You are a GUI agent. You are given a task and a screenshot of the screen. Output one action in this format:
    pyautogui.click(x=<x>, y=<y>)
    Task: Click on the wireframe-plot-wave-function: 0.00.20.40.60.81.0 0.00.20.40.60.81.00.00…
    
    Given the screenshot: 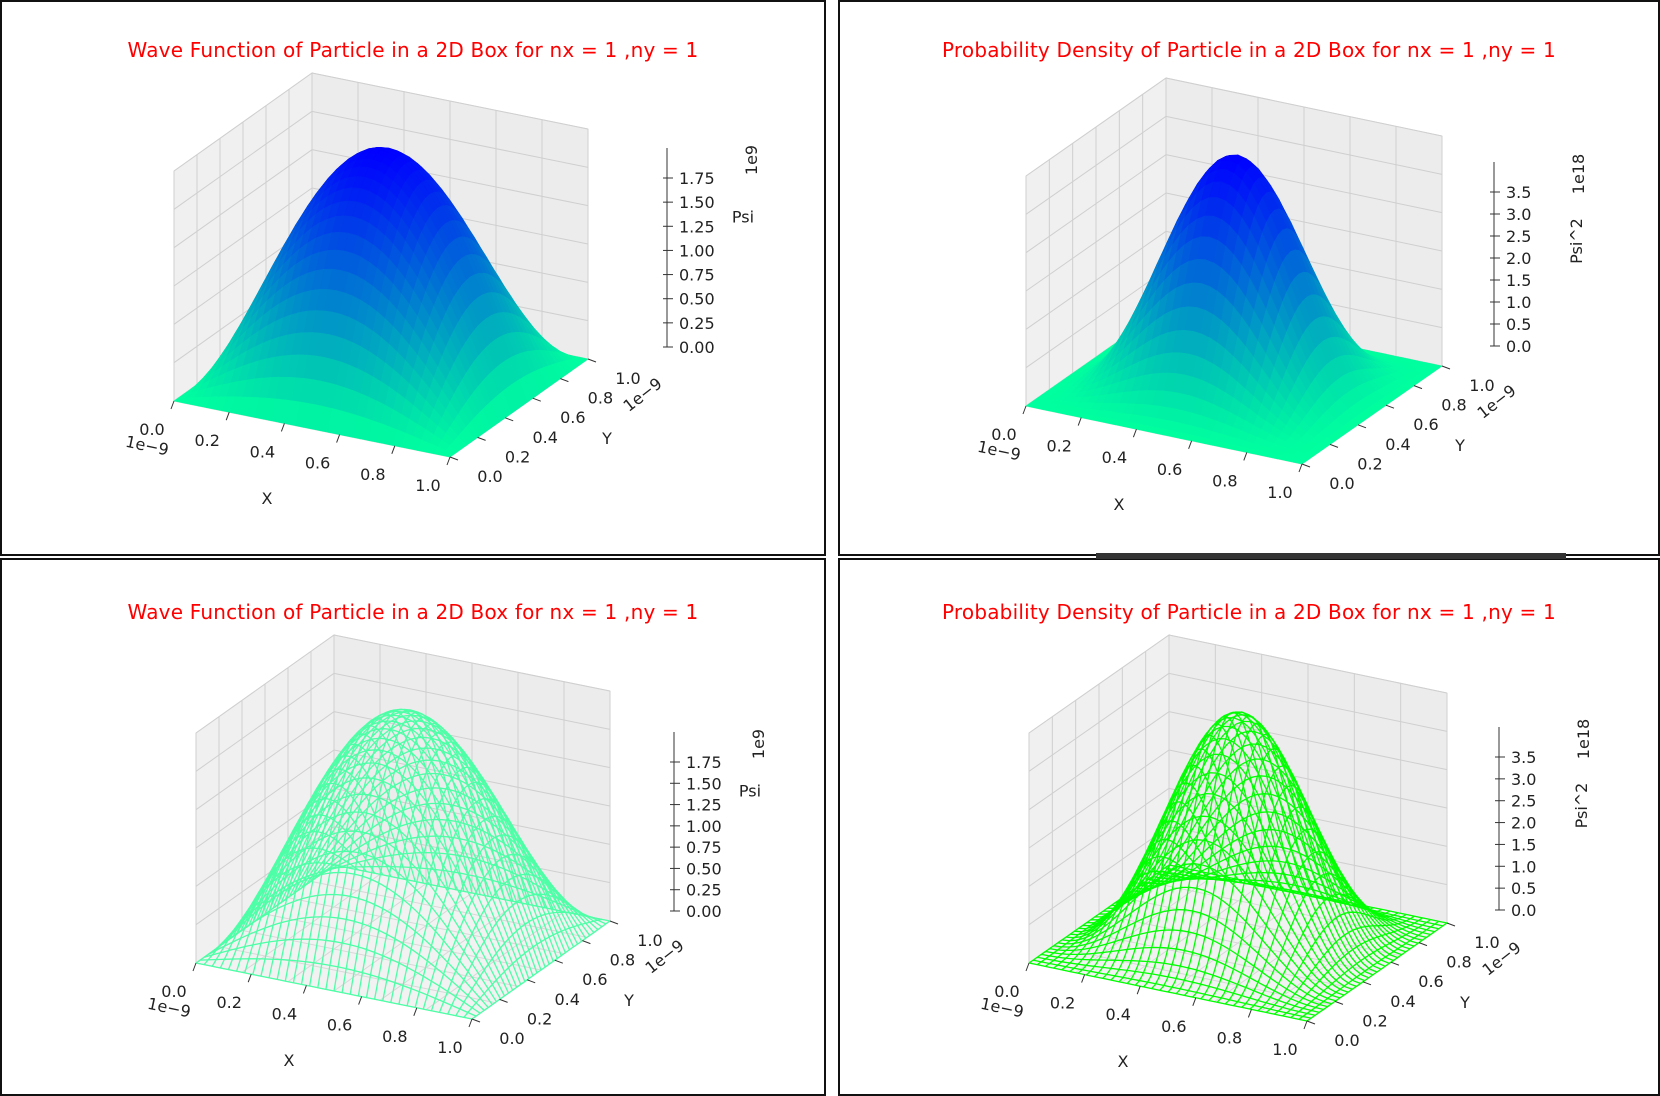 What is the action you would take?
    pyautogui.click(x=457, y=852)
    